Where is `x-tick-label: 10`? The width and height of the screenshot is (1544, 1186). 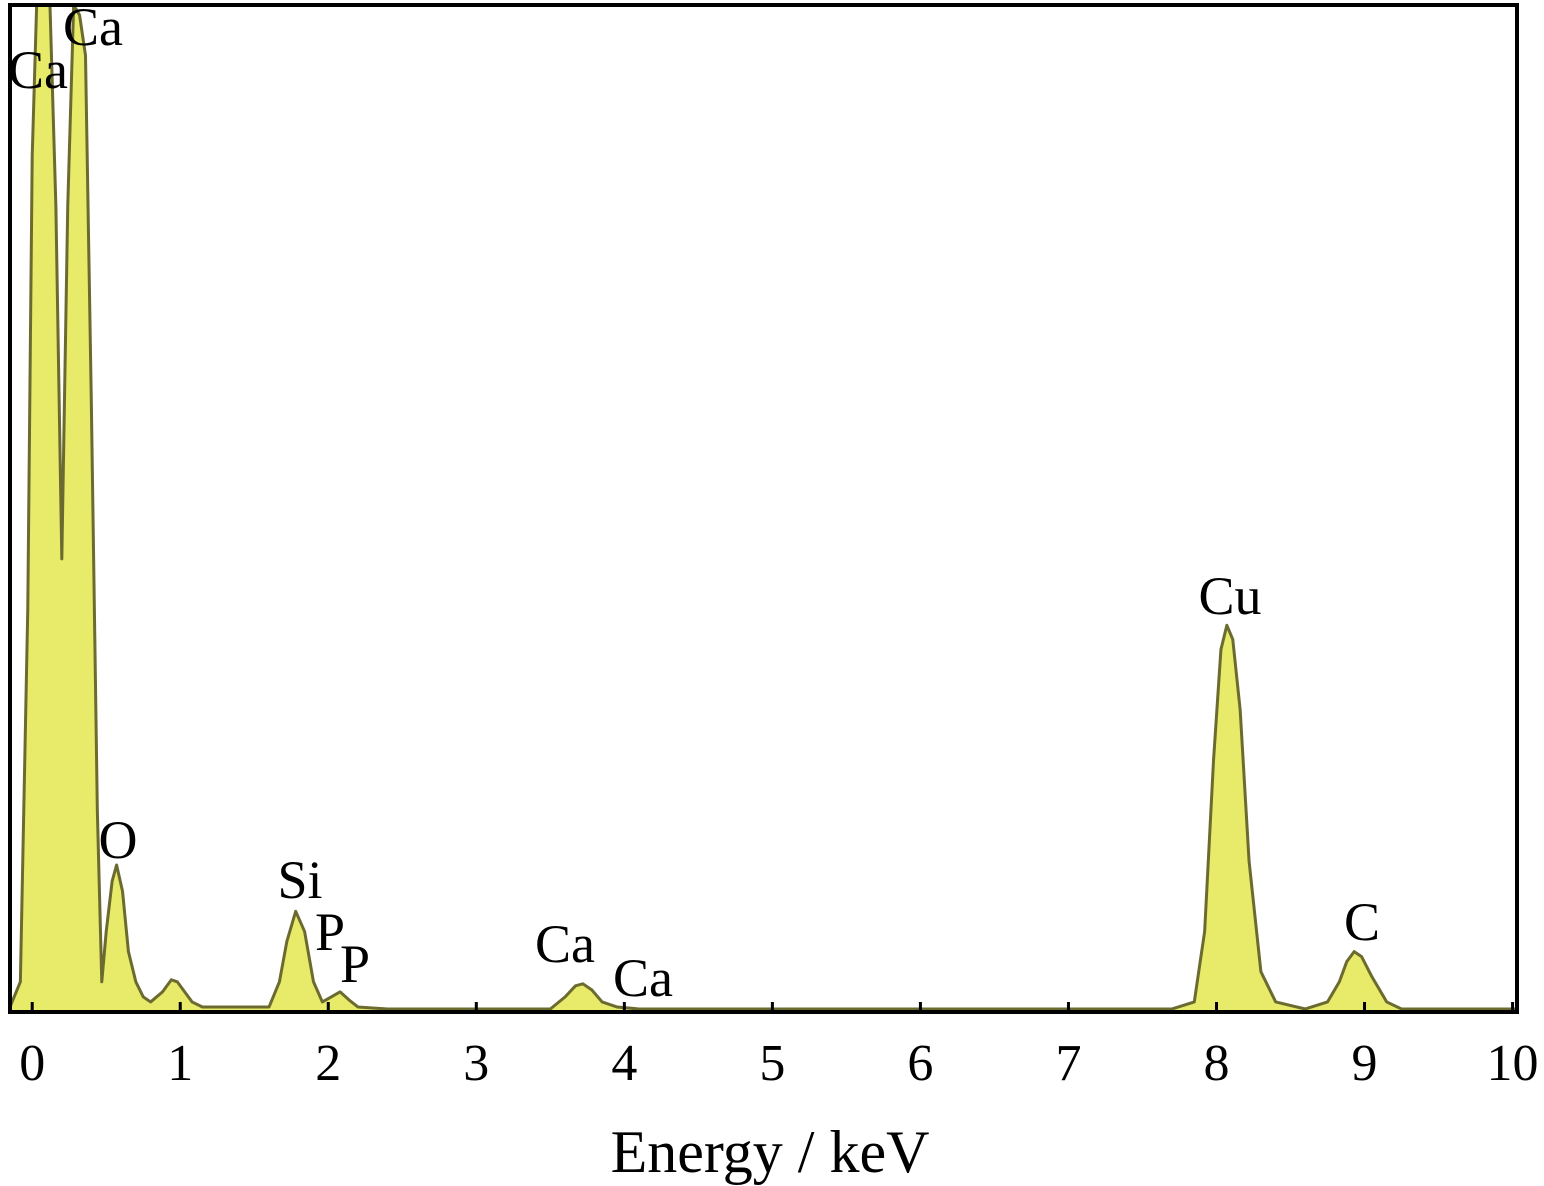
x-tick-label: 10 is located at coordinates (1513, 1063).